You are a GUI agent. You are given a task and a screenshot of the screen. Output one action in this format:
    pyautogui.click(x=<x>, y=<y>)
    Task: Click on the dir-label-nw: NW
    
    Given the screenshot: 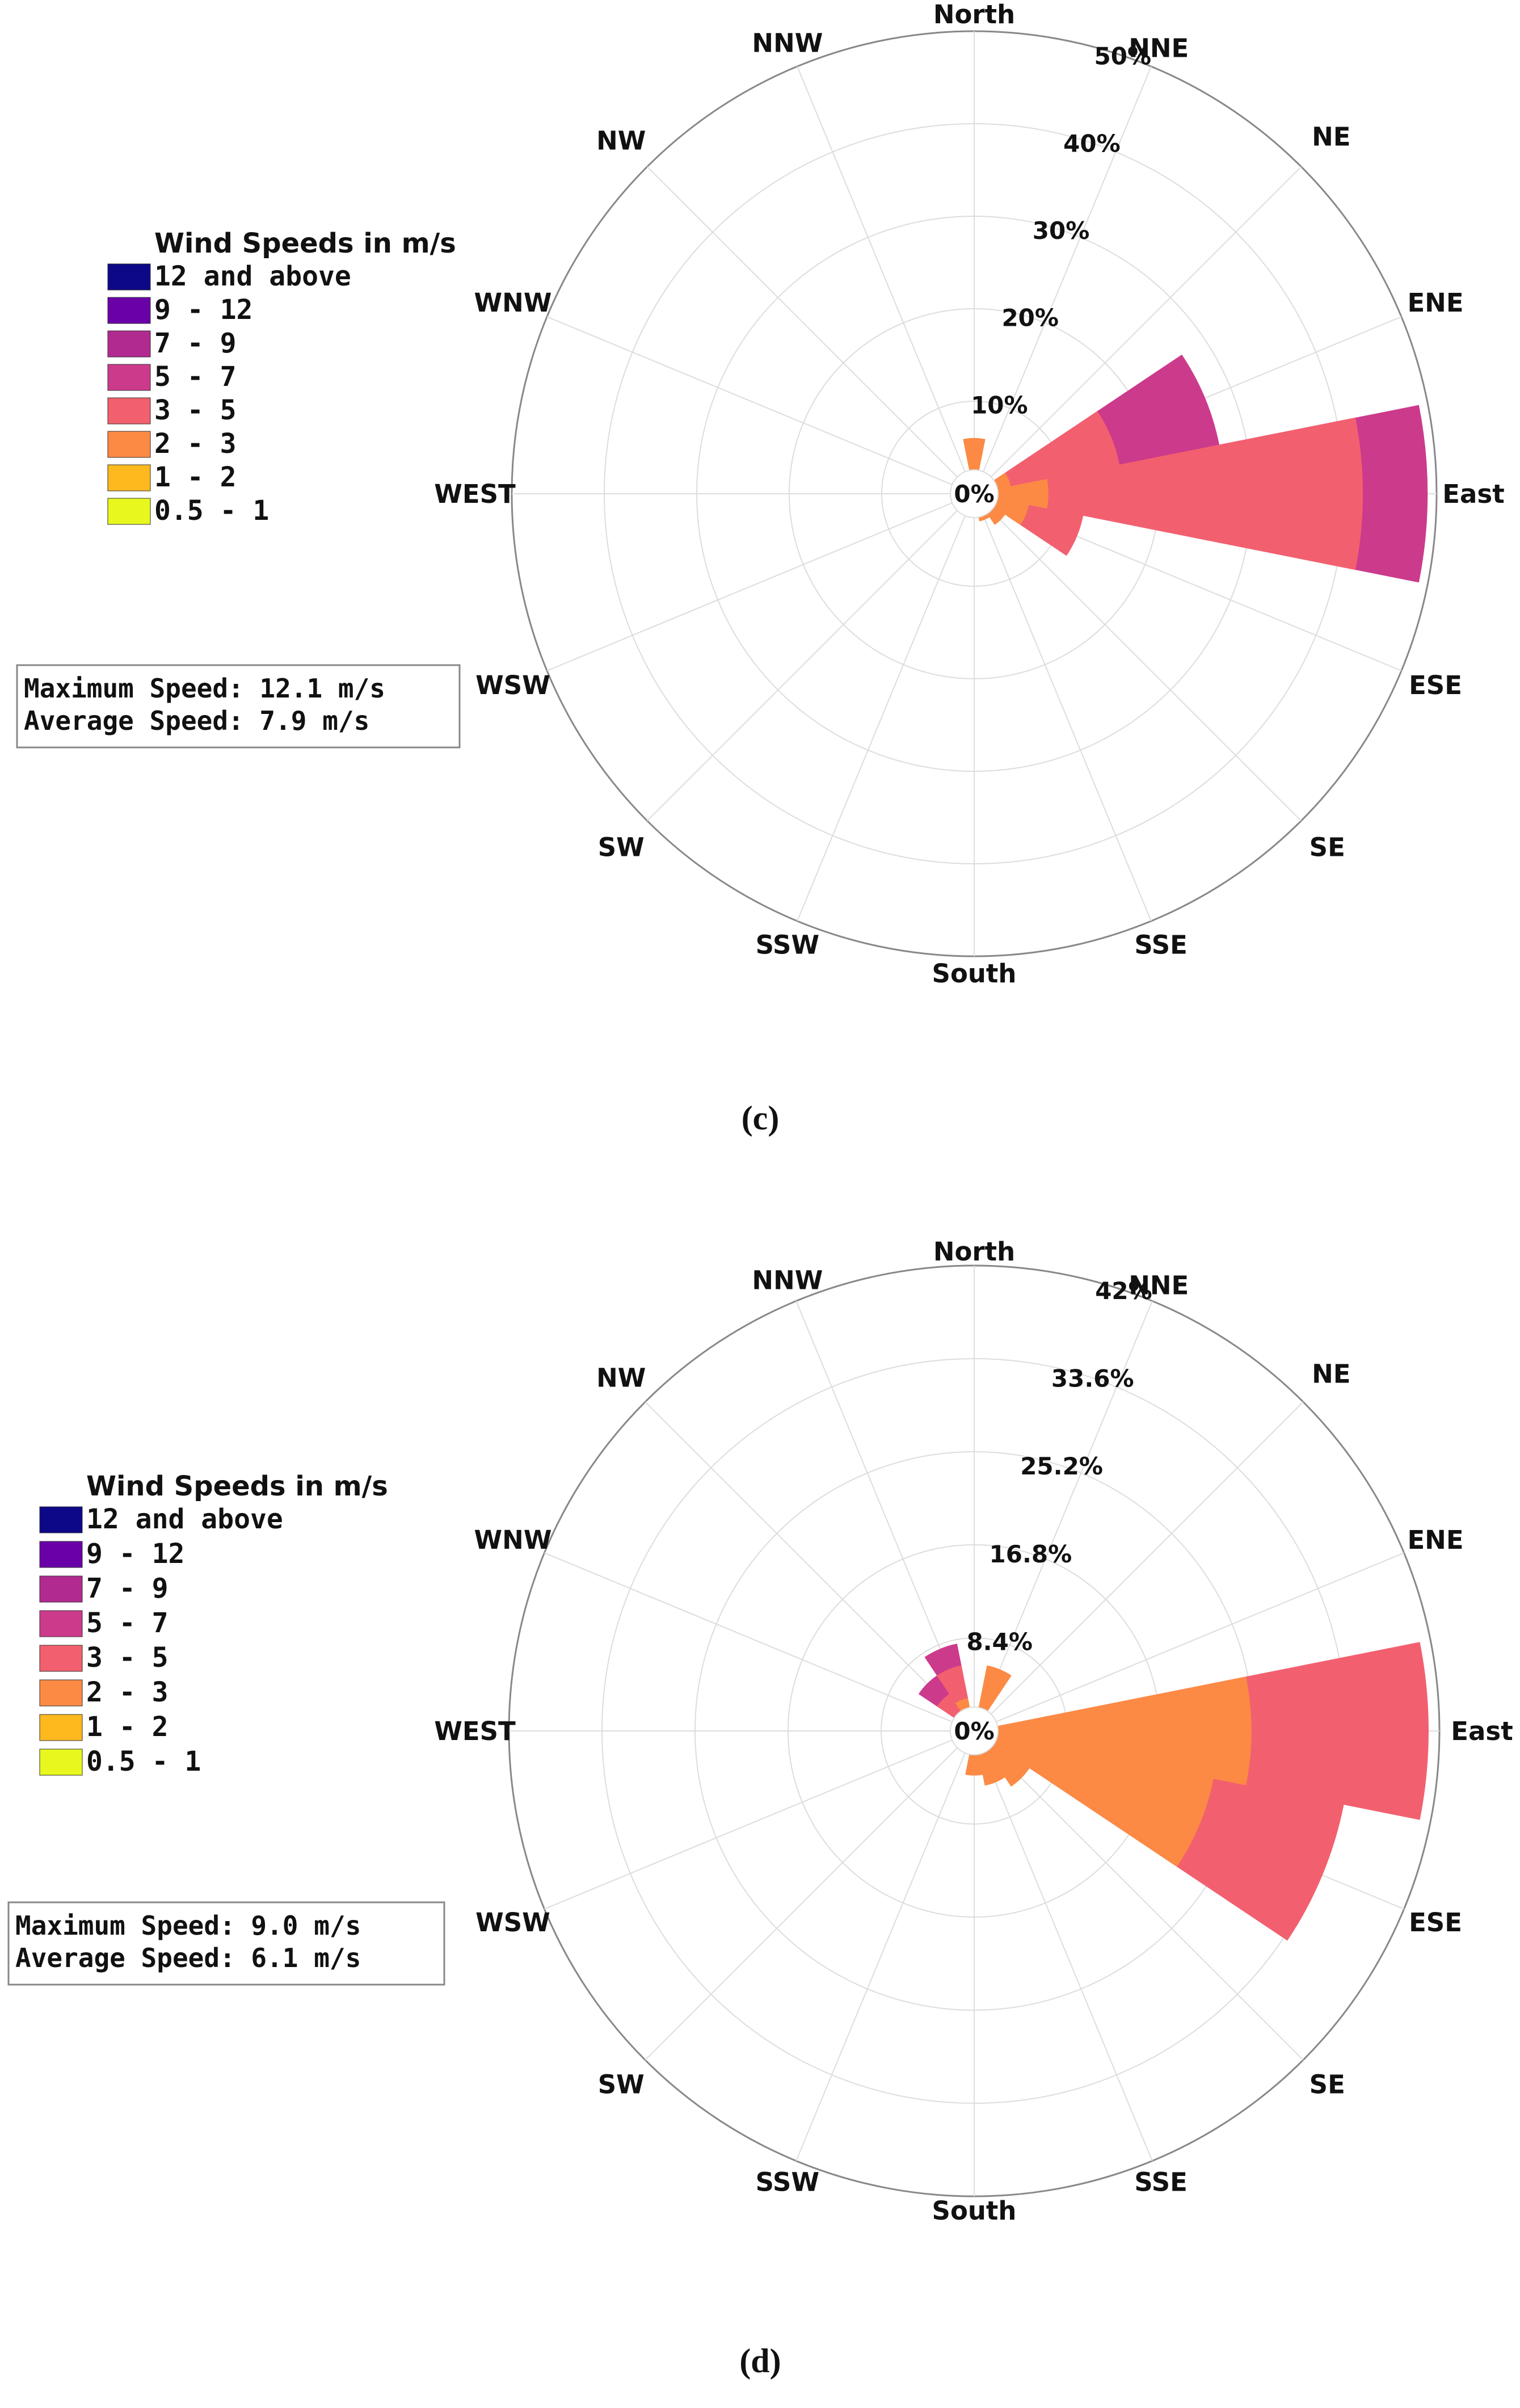 What is the action you would take?
    pyautogui.click(x=621, y=1378)
    